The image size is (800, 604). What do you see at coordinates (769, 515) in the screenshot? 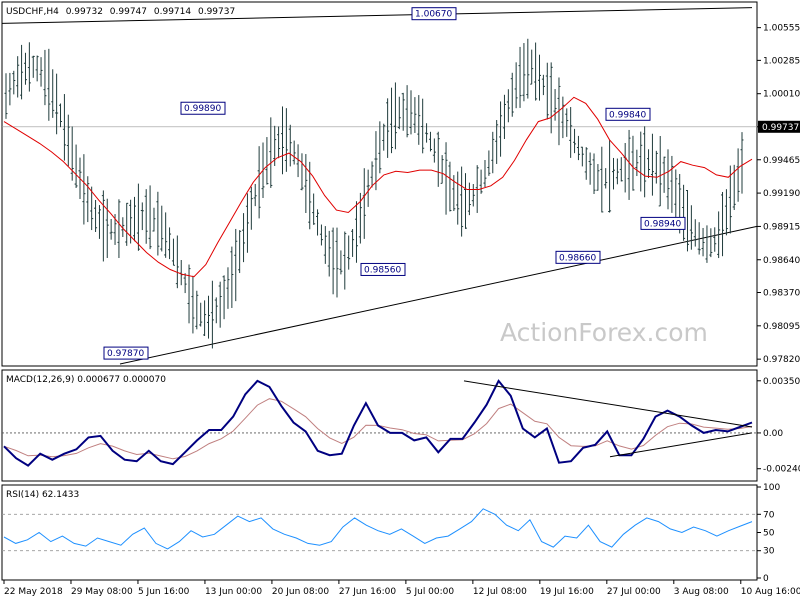
I see `rsi-axis-tick-label: 70` at bounding box center [769, 515].